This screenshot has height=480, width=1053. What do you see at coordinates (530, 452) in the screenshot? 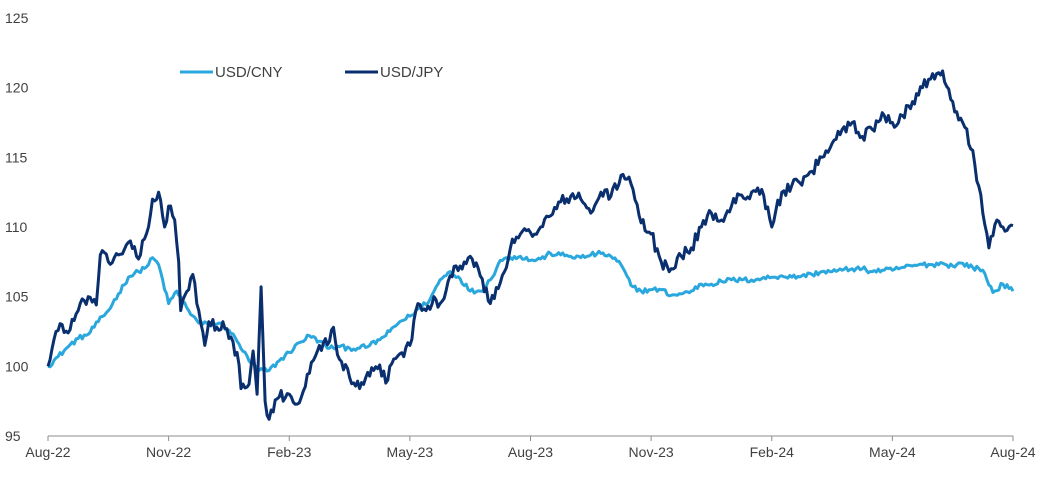
I see `x-tick-label: Aug-23` at bounding box center [530, 452].